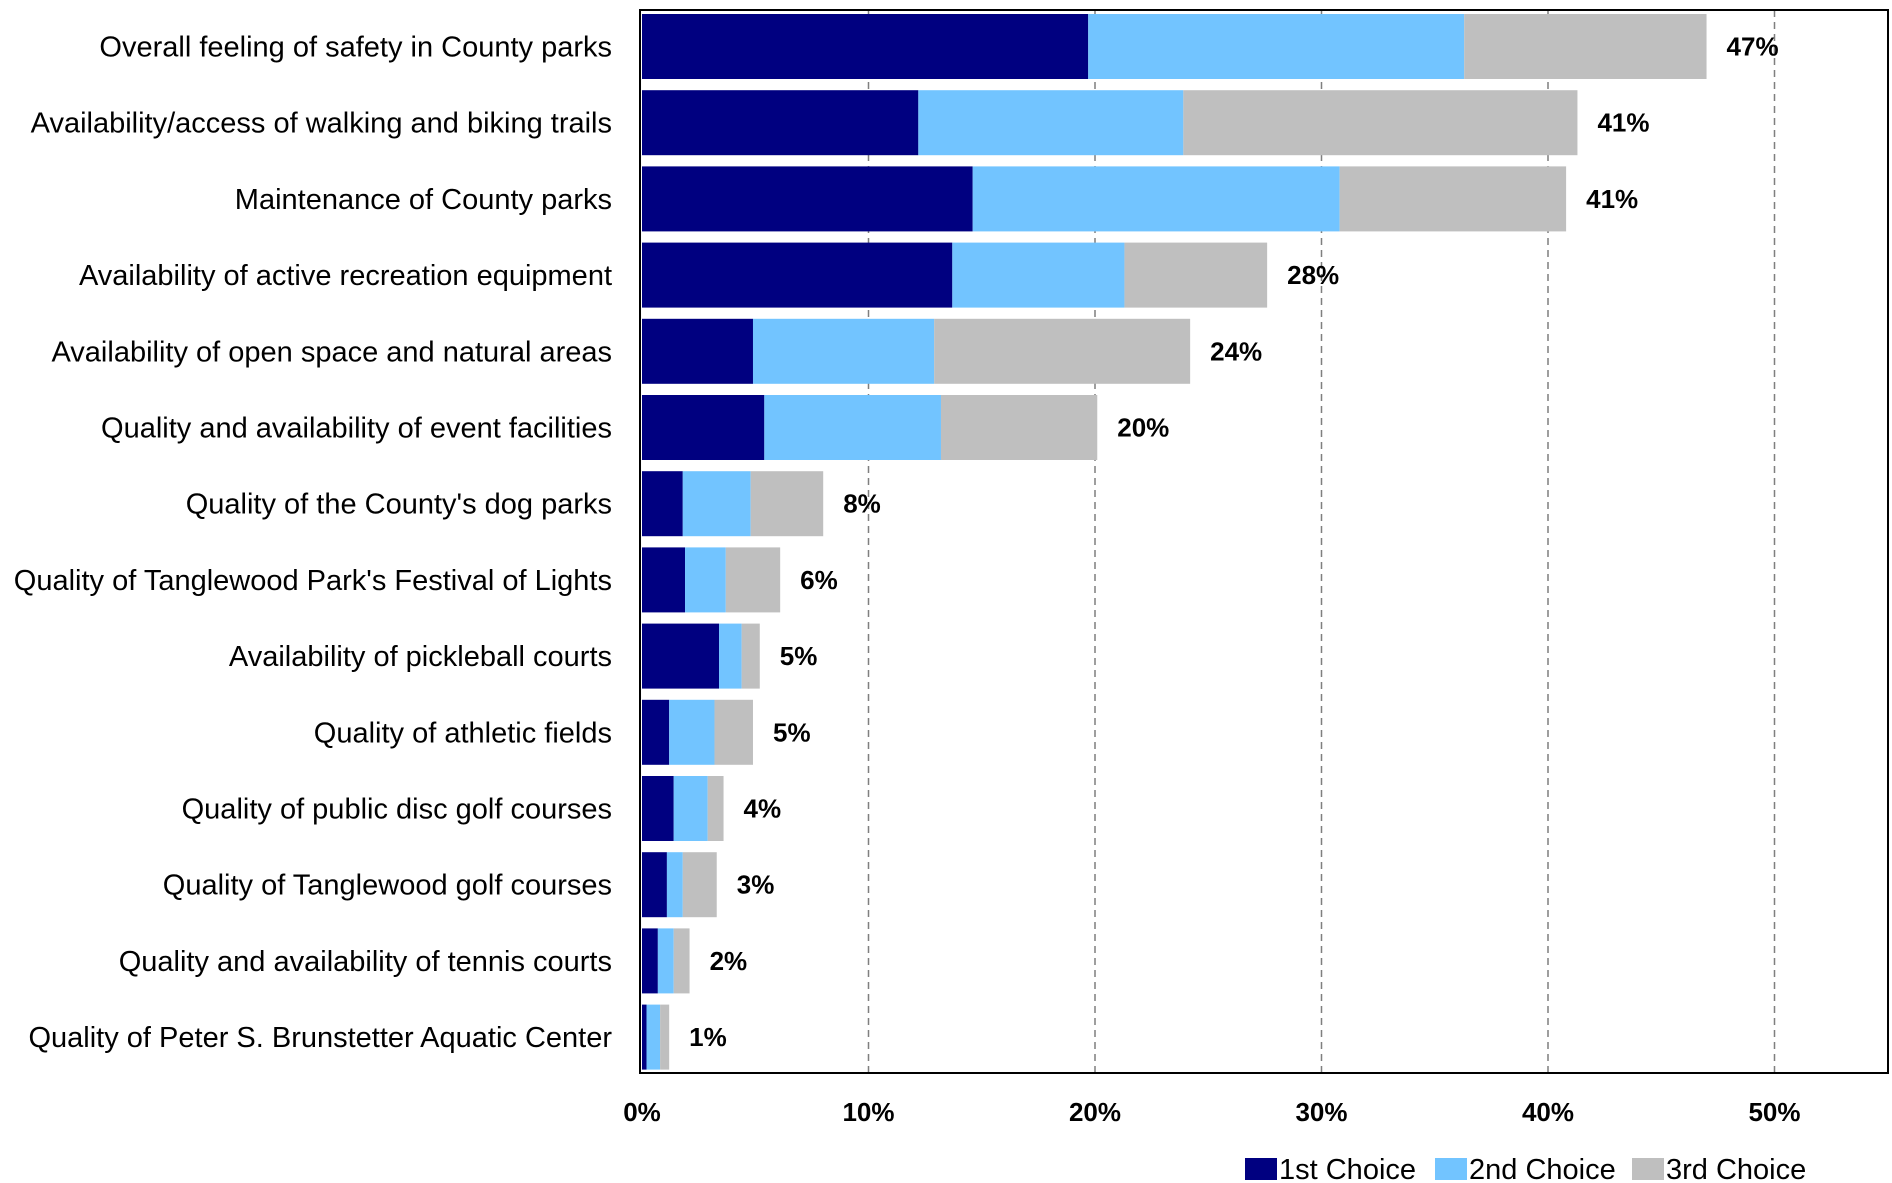 The width and height of the screenshot is (1892, 1183). I want to click on legend: 1st Choice 2nd Choice 3rd Choice, so click(1525, 1168).